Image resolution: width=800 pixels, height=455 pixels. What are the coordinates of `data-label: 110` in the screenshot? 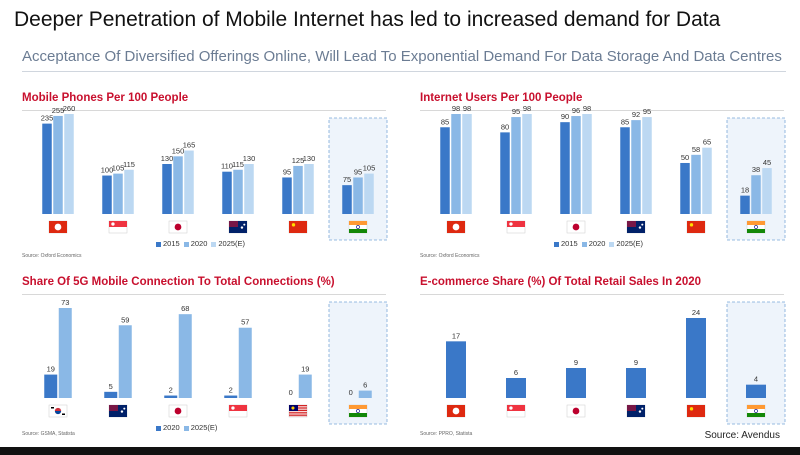 It's located at (227, 166).